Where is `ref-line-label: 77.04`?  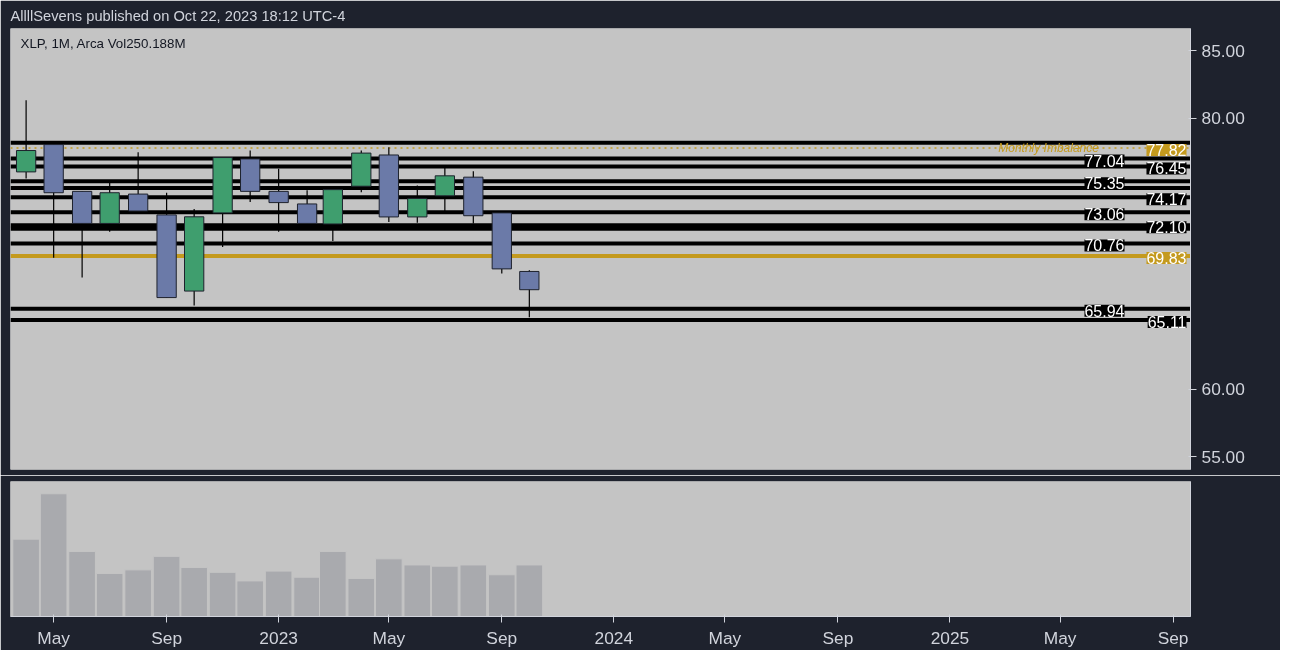
ref-line-label: 77.04 is located at coordinates (1104, 161).